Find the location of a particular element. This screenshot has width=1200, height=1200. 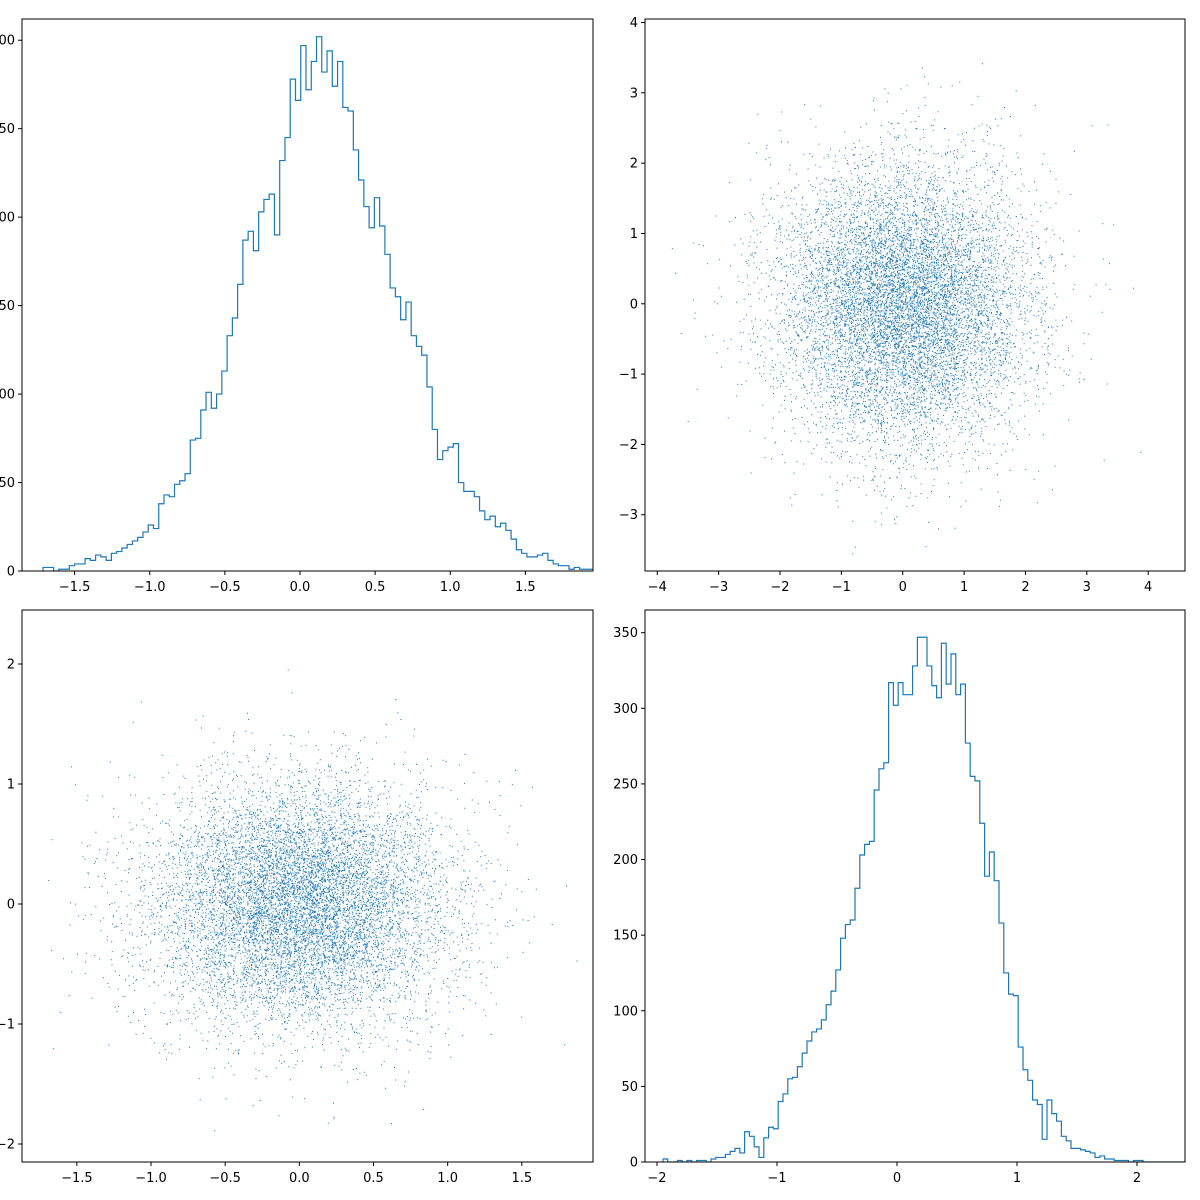

x-tick-label: −3 is located at coordinates (718, 587).